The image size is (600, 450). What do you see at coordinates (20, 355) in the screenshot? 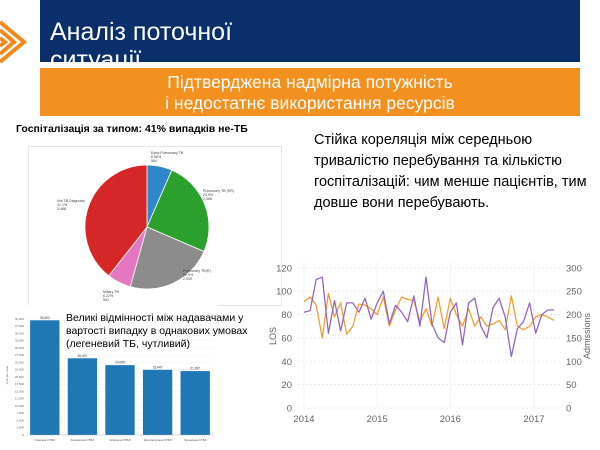
I see `bar-y-tick-label: 27,500` at bounding box center [20, 355].